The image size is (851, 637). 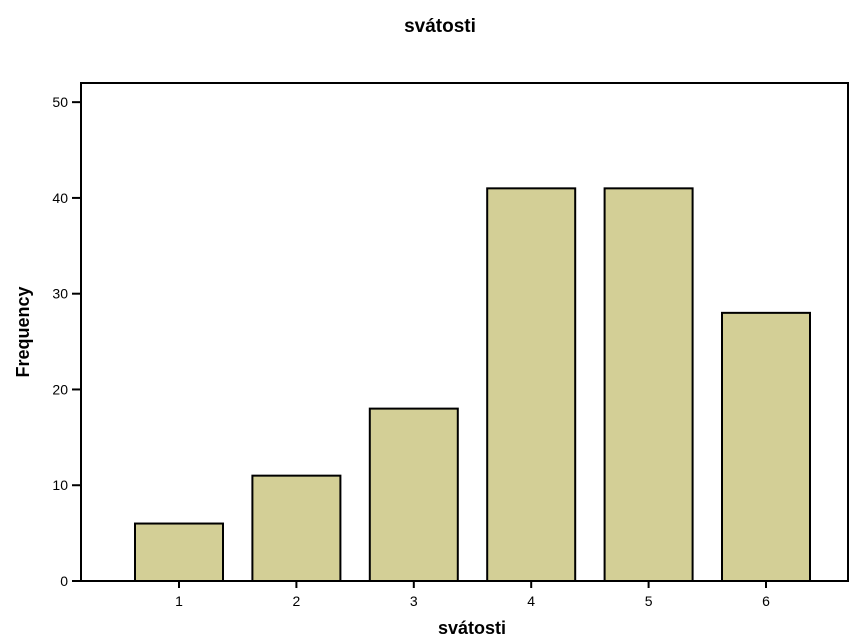 What do you see at coordinates (179, 601) in the screenshot?
I see `x-tick-label: 1` at bounding box center [179, 601].